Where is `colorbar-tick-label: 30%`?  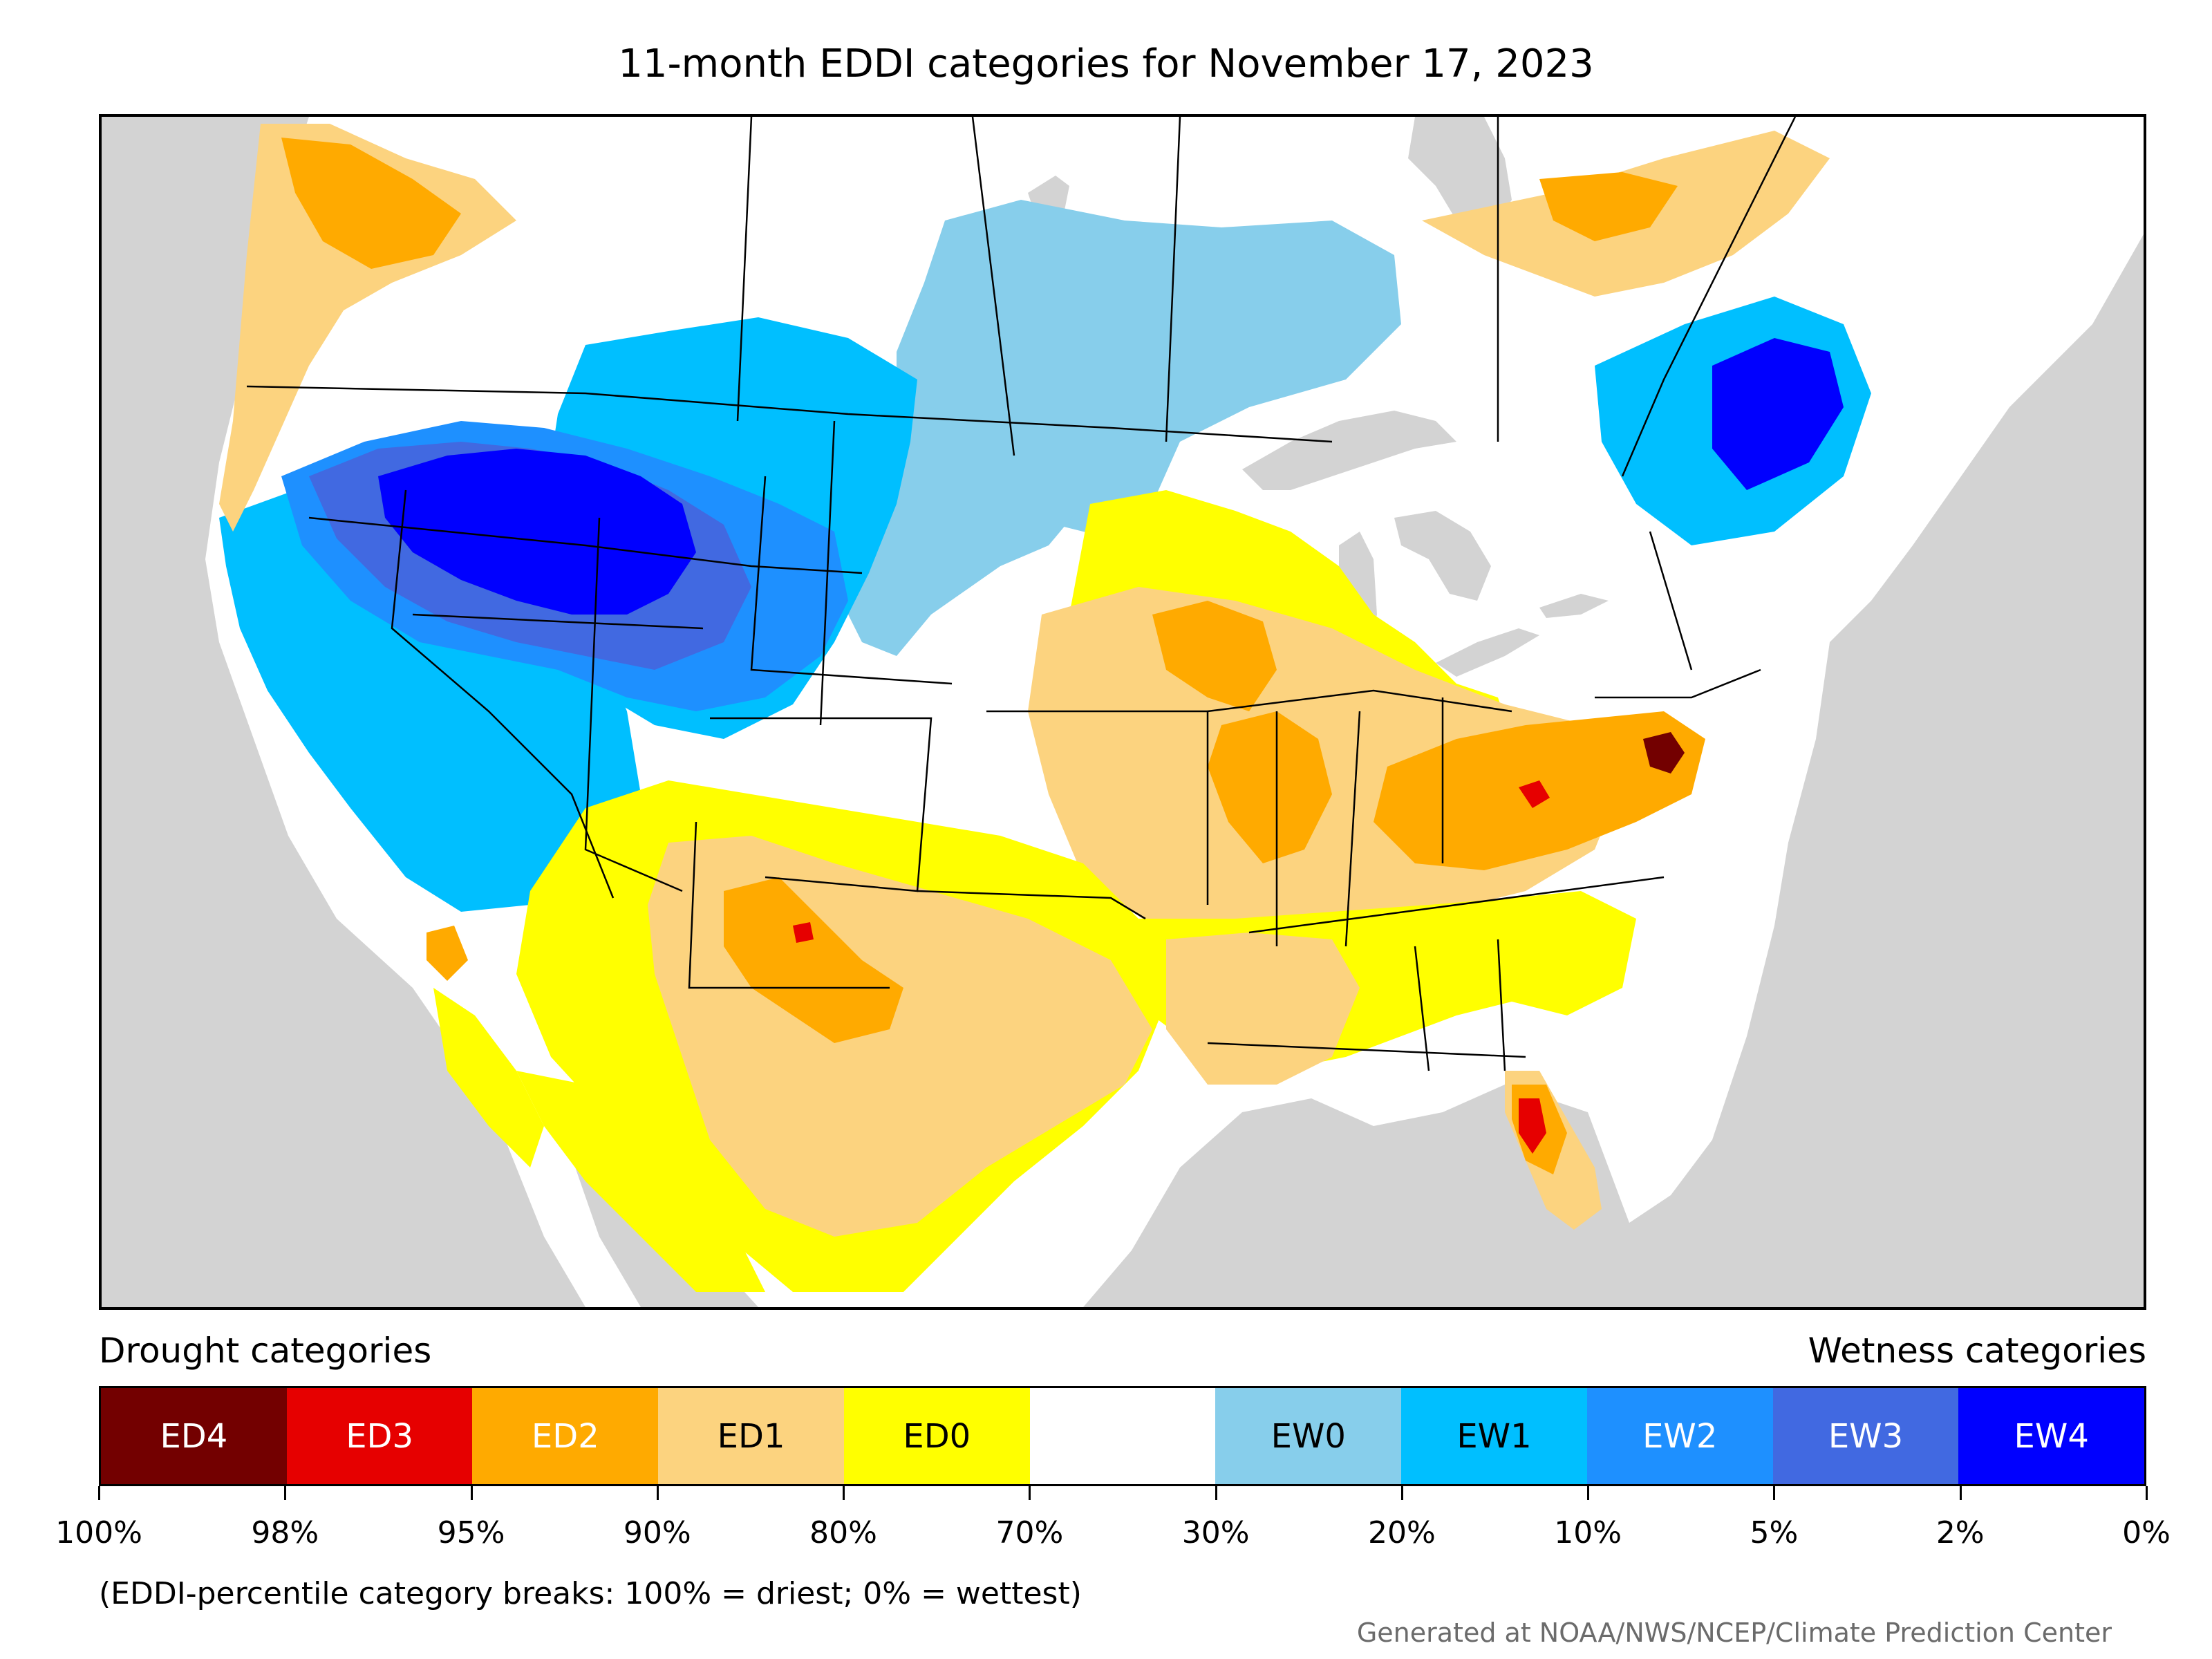 colorbar-tick-label: 30% is located at coordinates (1215, 1532).